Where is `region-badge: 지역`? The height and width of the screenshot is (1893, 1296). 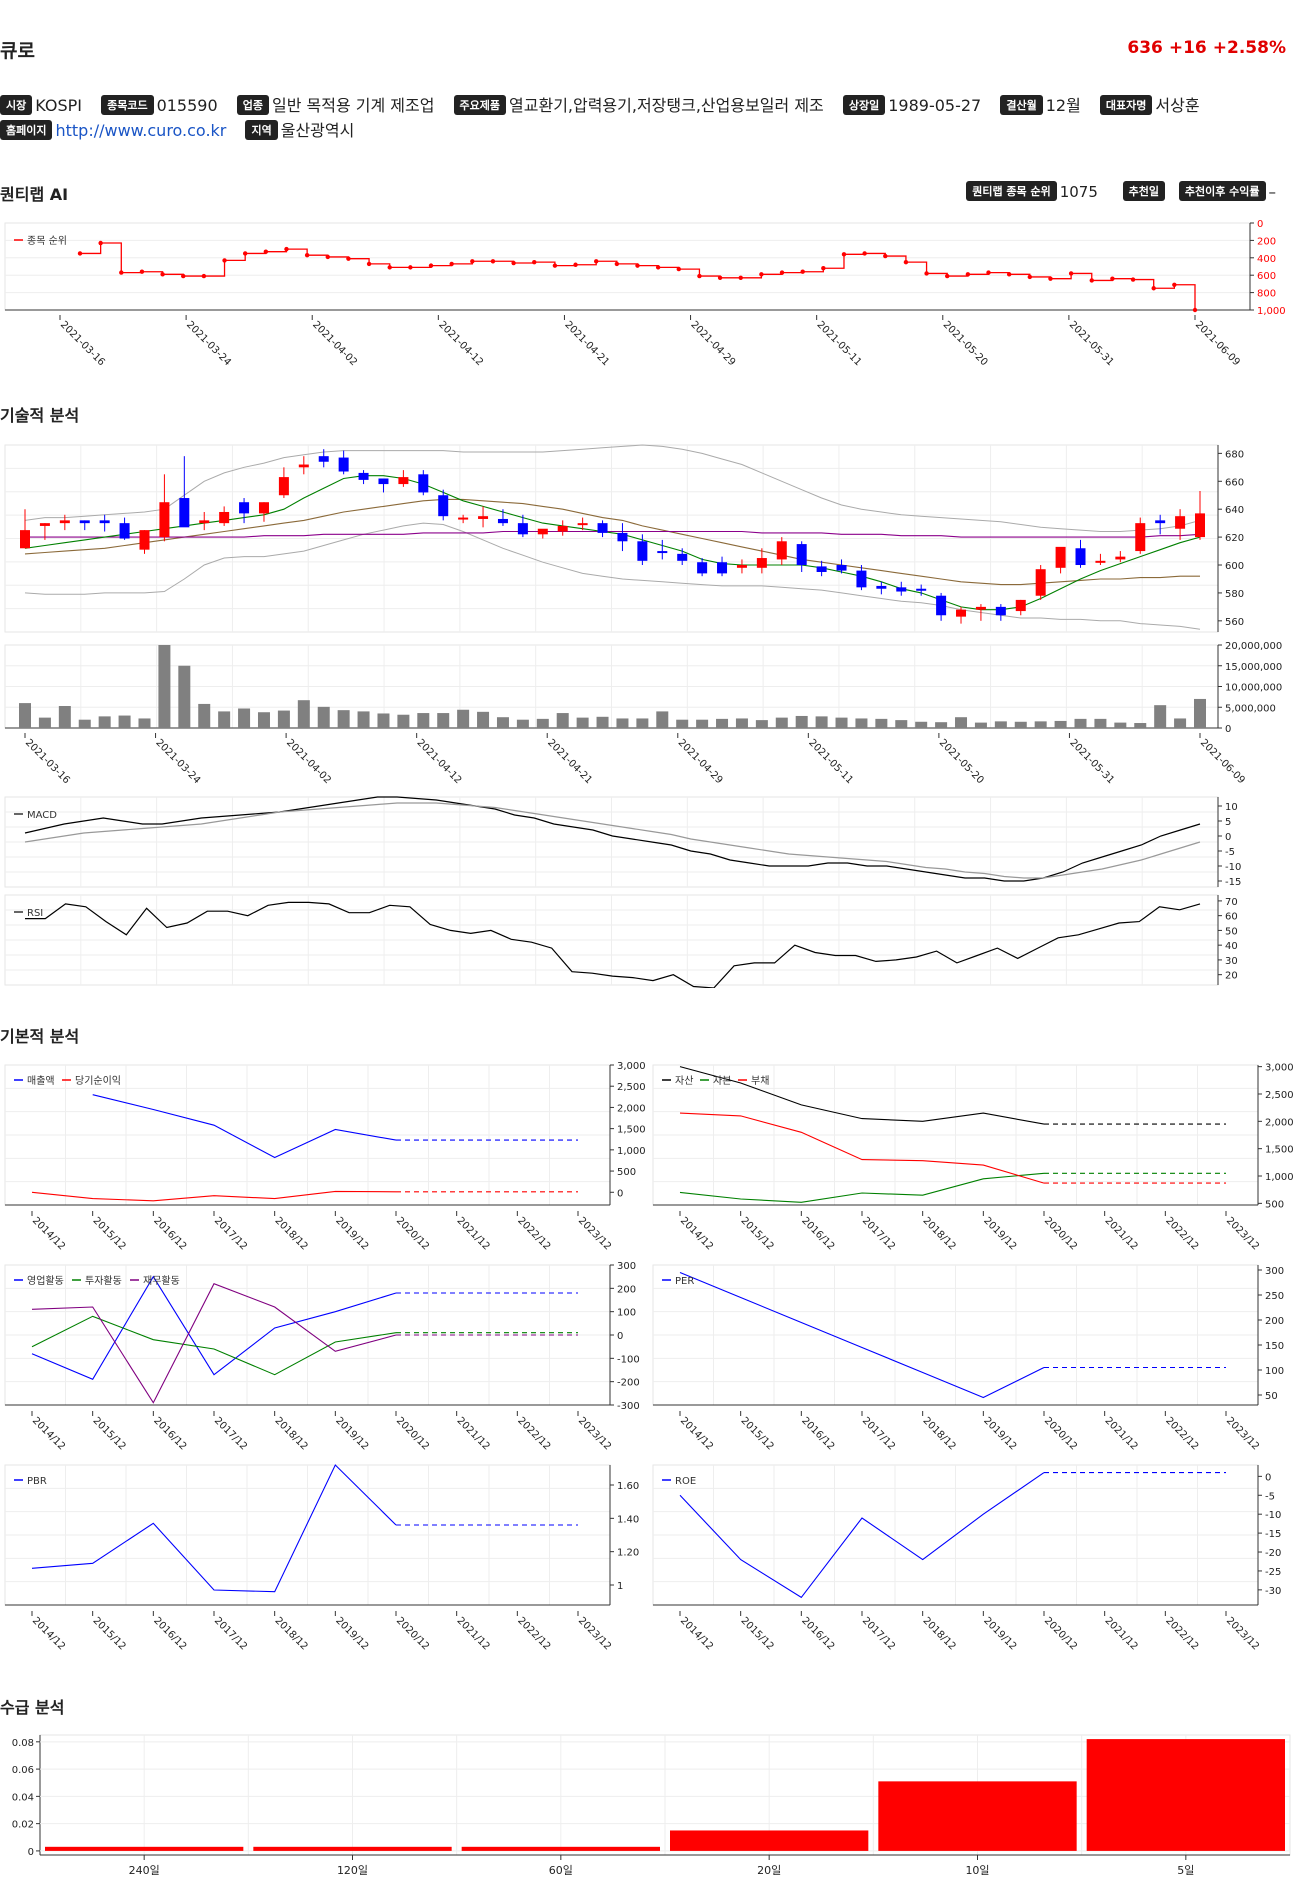 region-badge: 지역 is located at coordinates (261, 130).